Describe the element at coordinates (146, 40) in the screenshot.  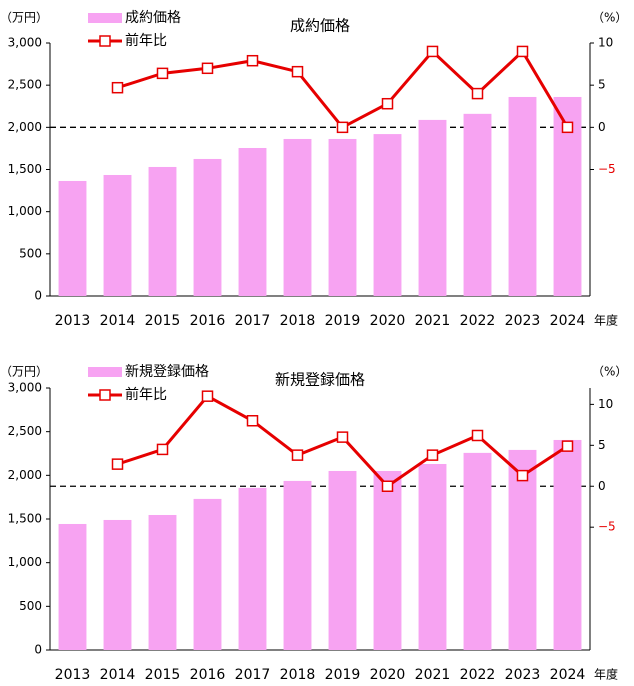
I see `legend-label: 前年比` at that location.